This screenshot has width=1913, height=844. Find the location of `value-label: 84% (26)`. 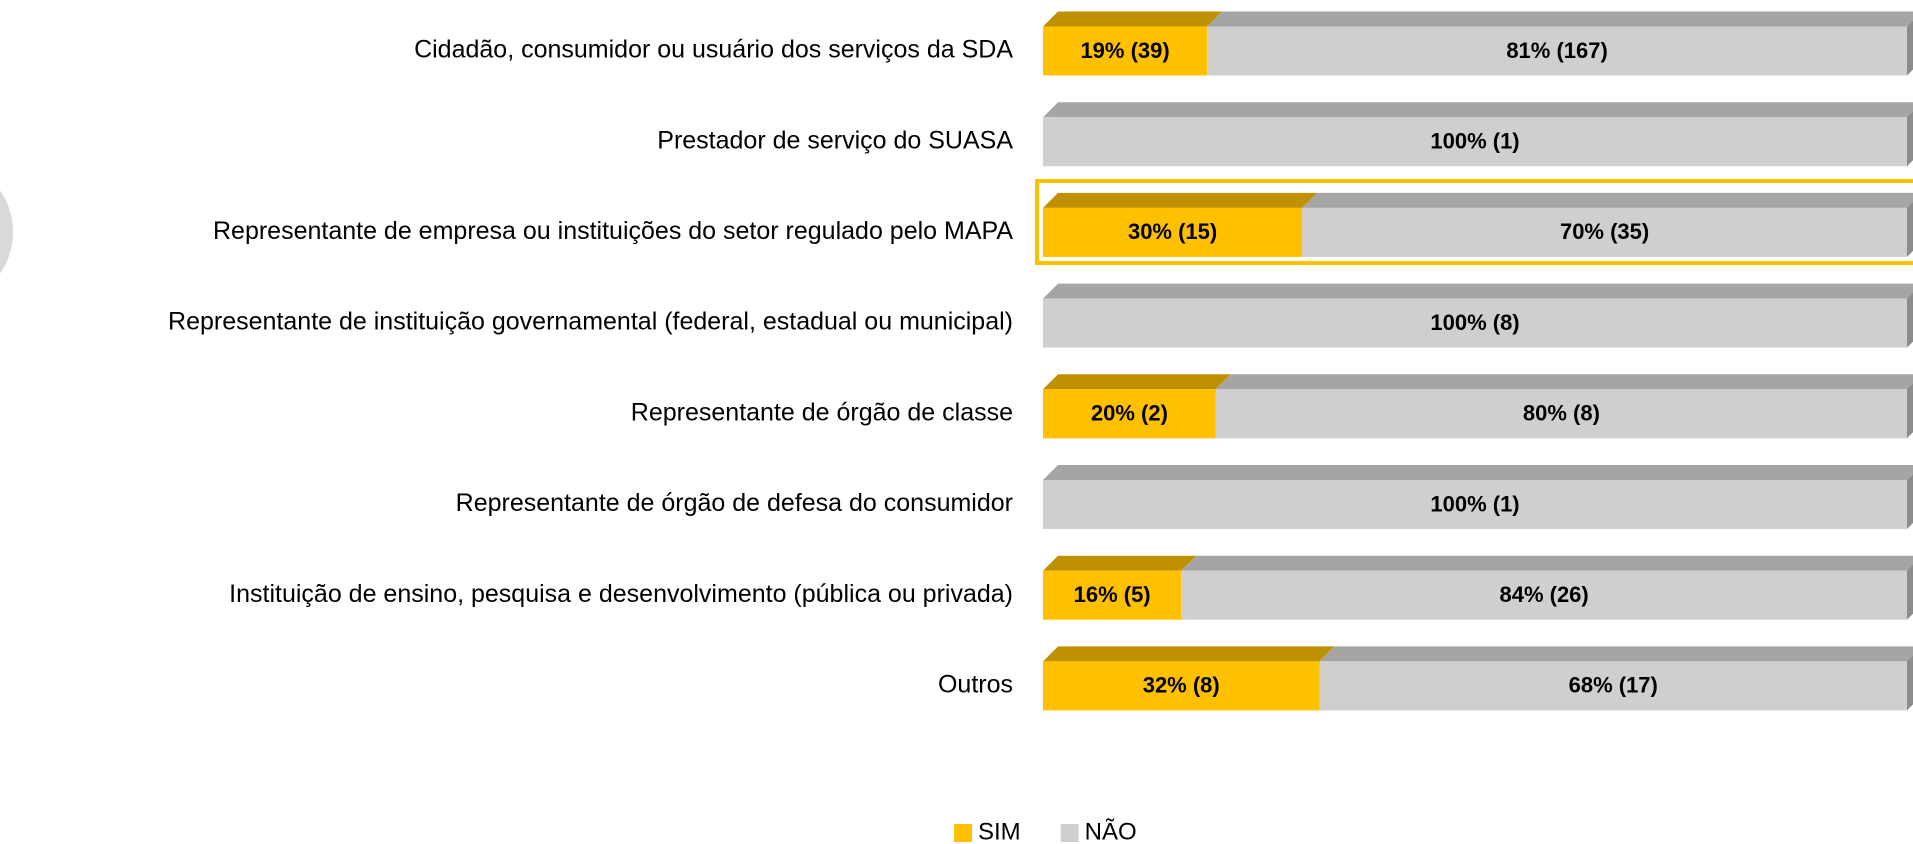

value-label: 84% (26) is located at coordinates (1543, 594).